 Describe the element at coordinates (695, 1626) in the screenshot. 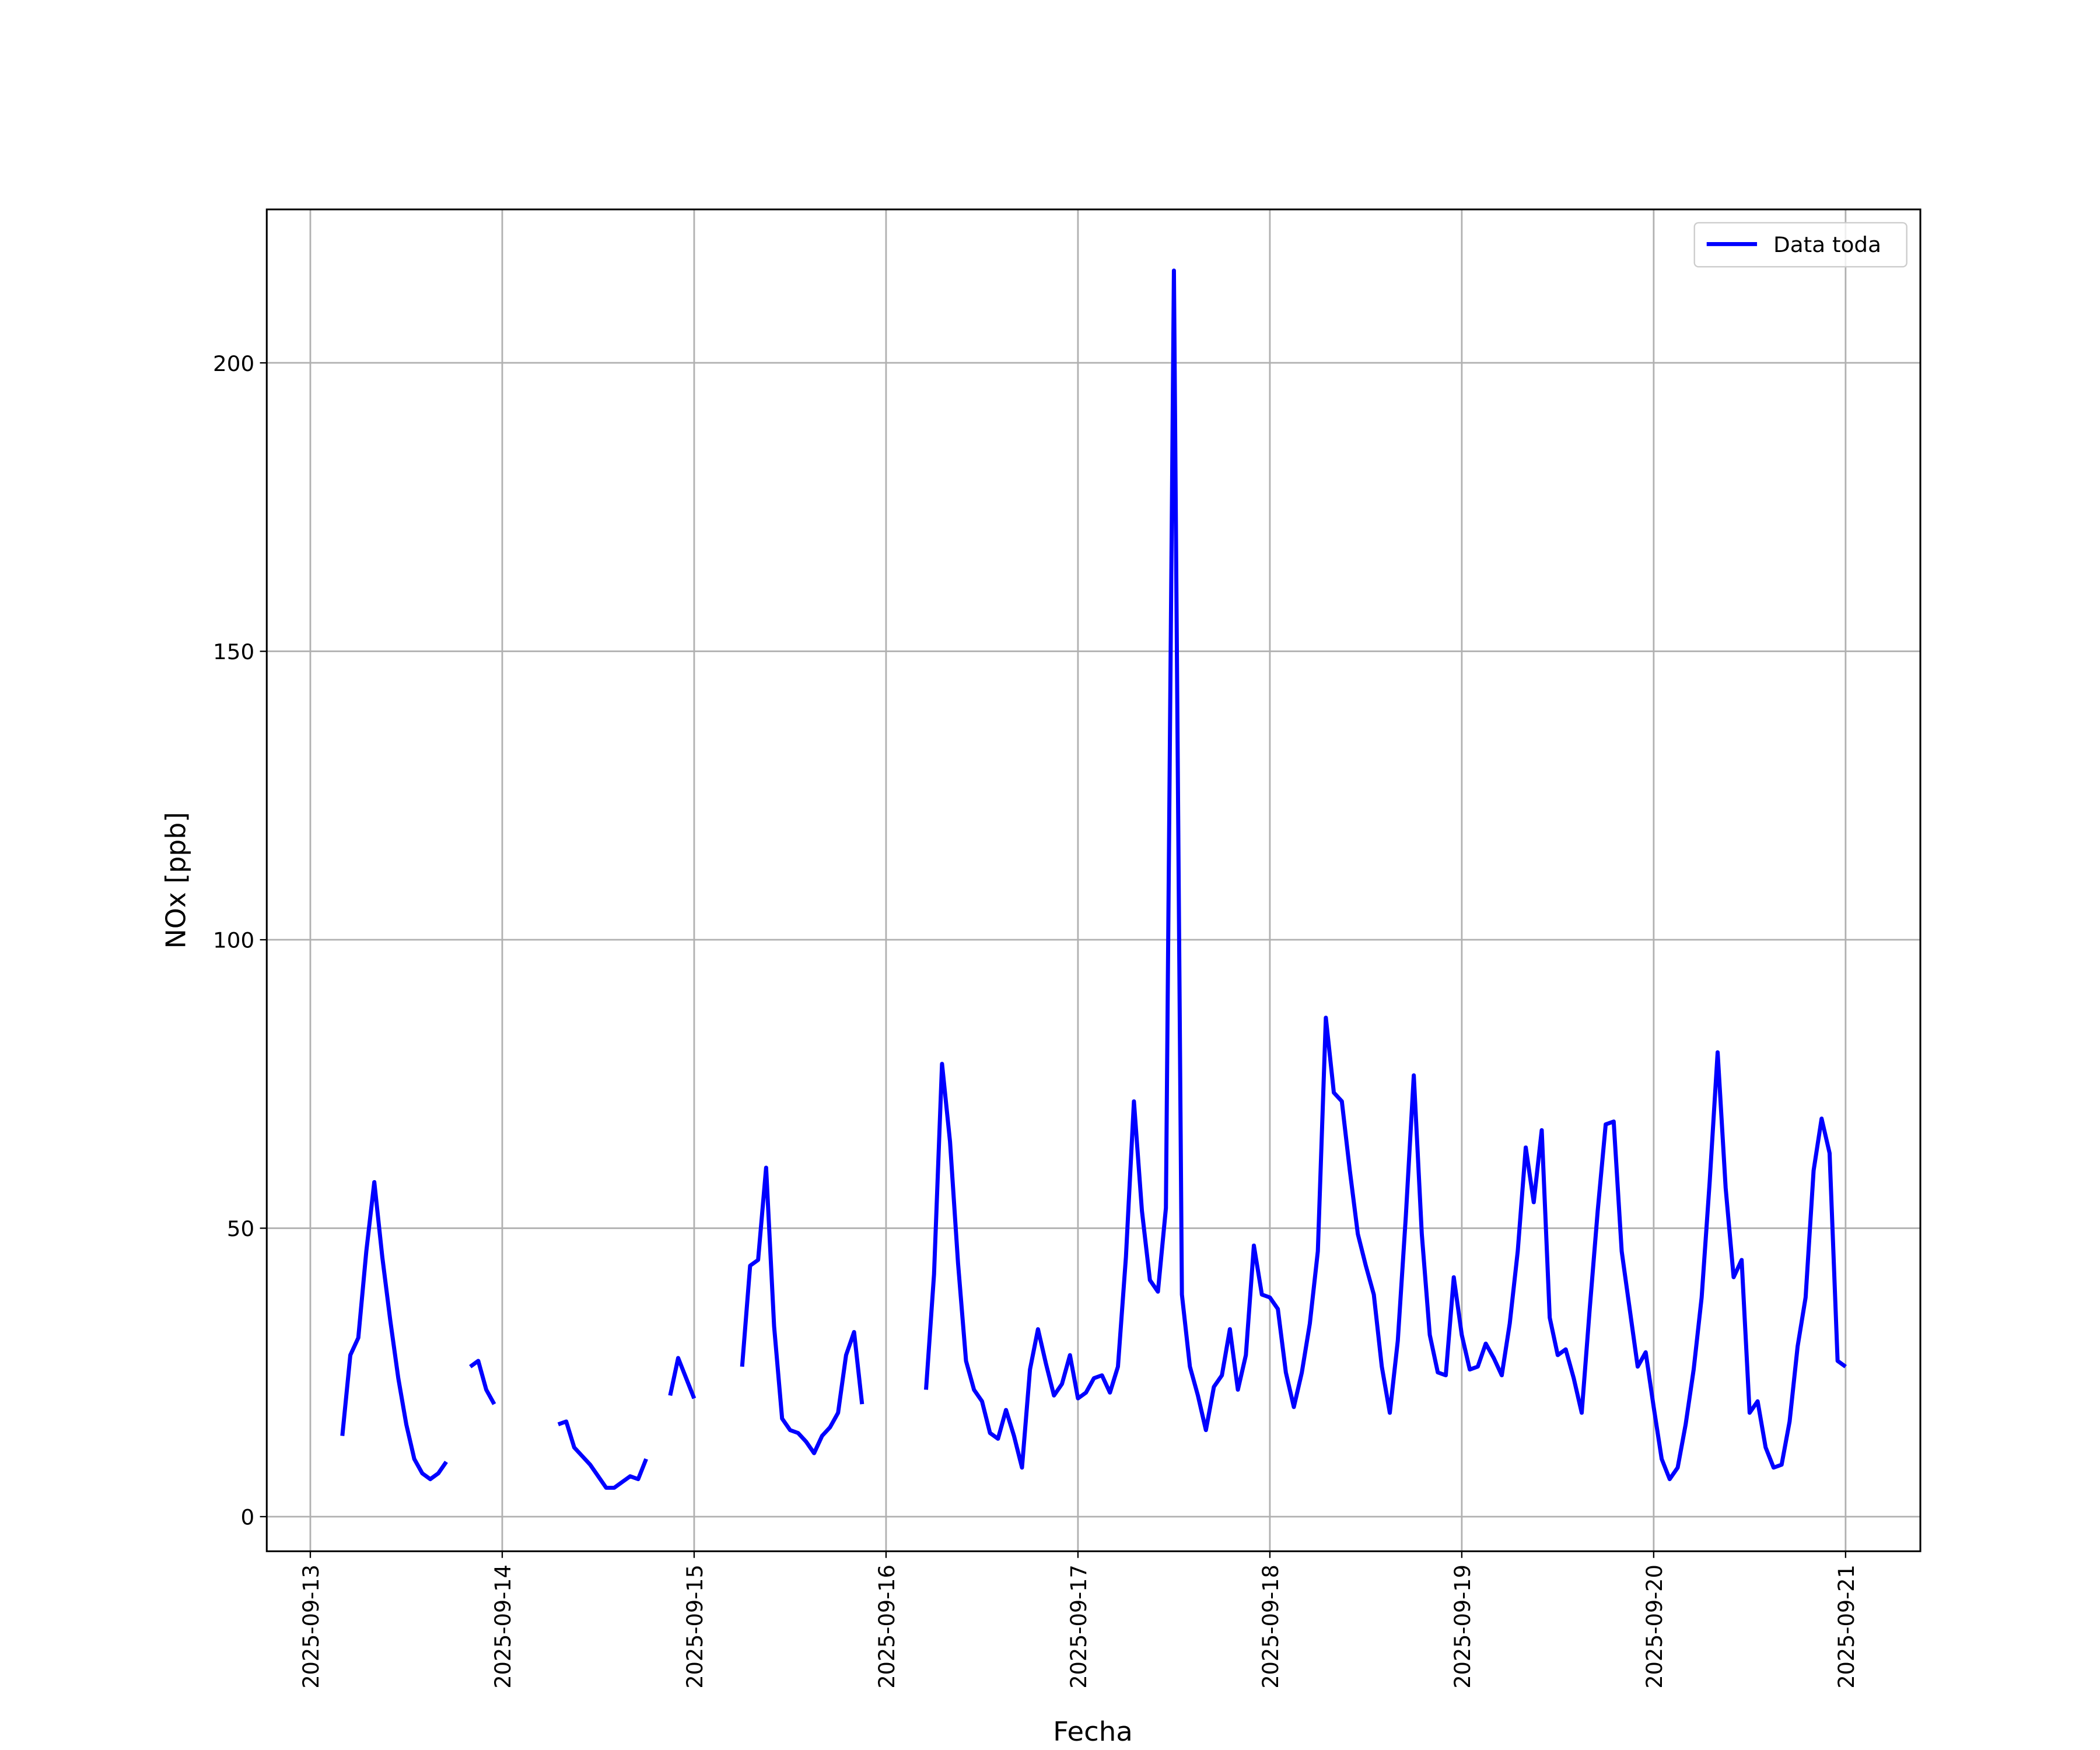

I see `x-tick-label: 2025-09-15` at that location.